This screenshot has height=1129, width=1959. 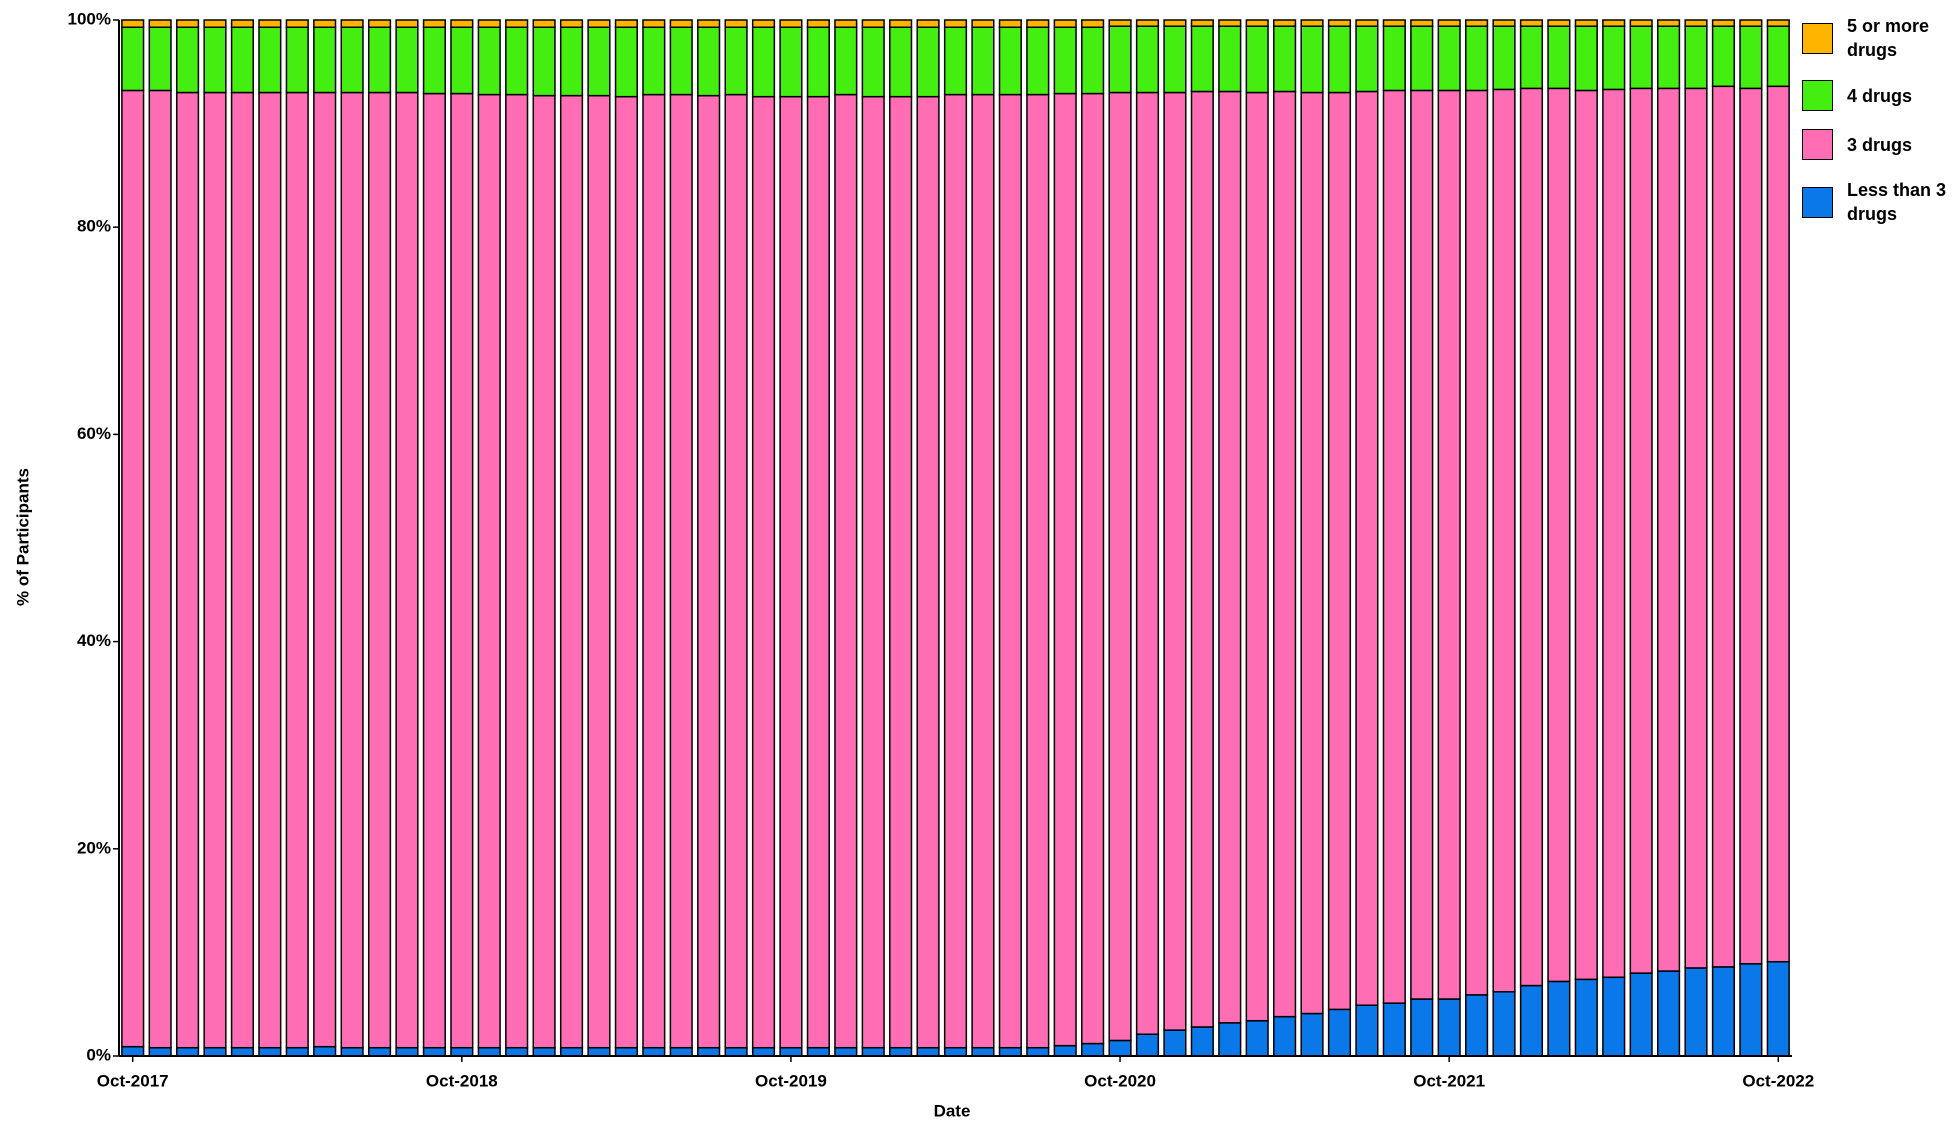 What do you see at coordinates (1880, 144) in the screenshot?
I see `legend-label: 3 drugs` at bounding box center [1880, 144].